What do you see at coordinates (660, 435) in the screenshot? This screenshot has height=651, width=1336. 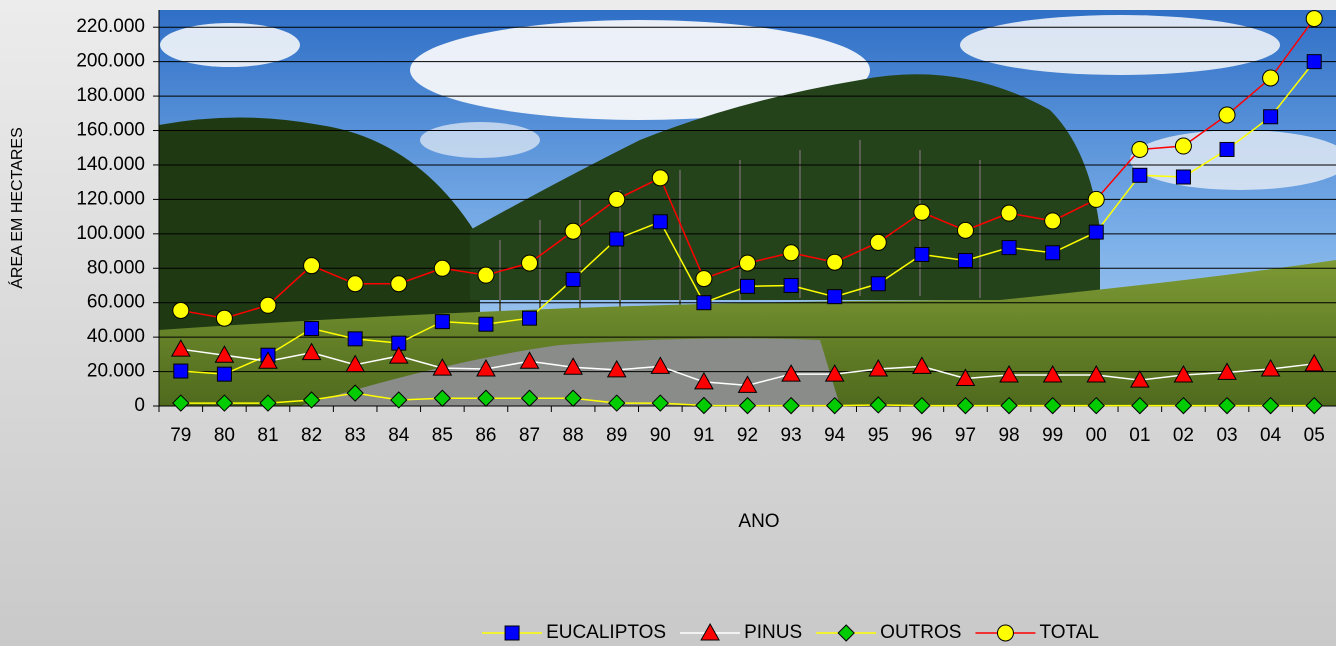 I see `x-tick-label: 90` at bounding box center [660, 435].